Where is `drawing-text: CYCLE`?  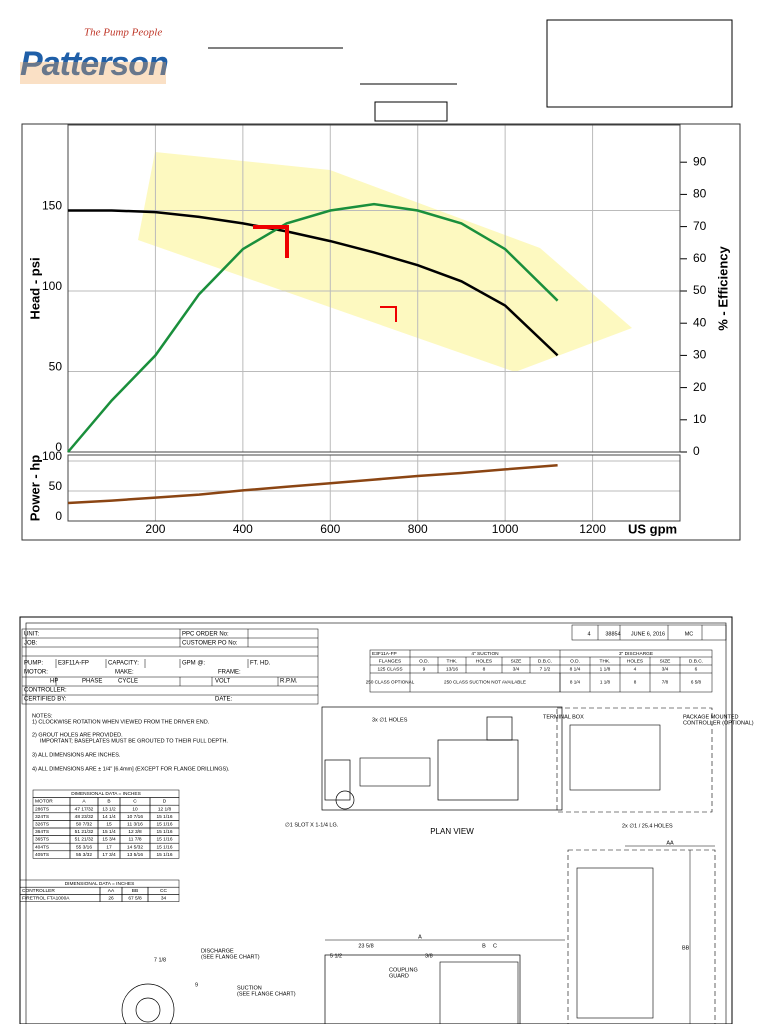 drawing-text: CYCLE is located at coordinates (128, 682).